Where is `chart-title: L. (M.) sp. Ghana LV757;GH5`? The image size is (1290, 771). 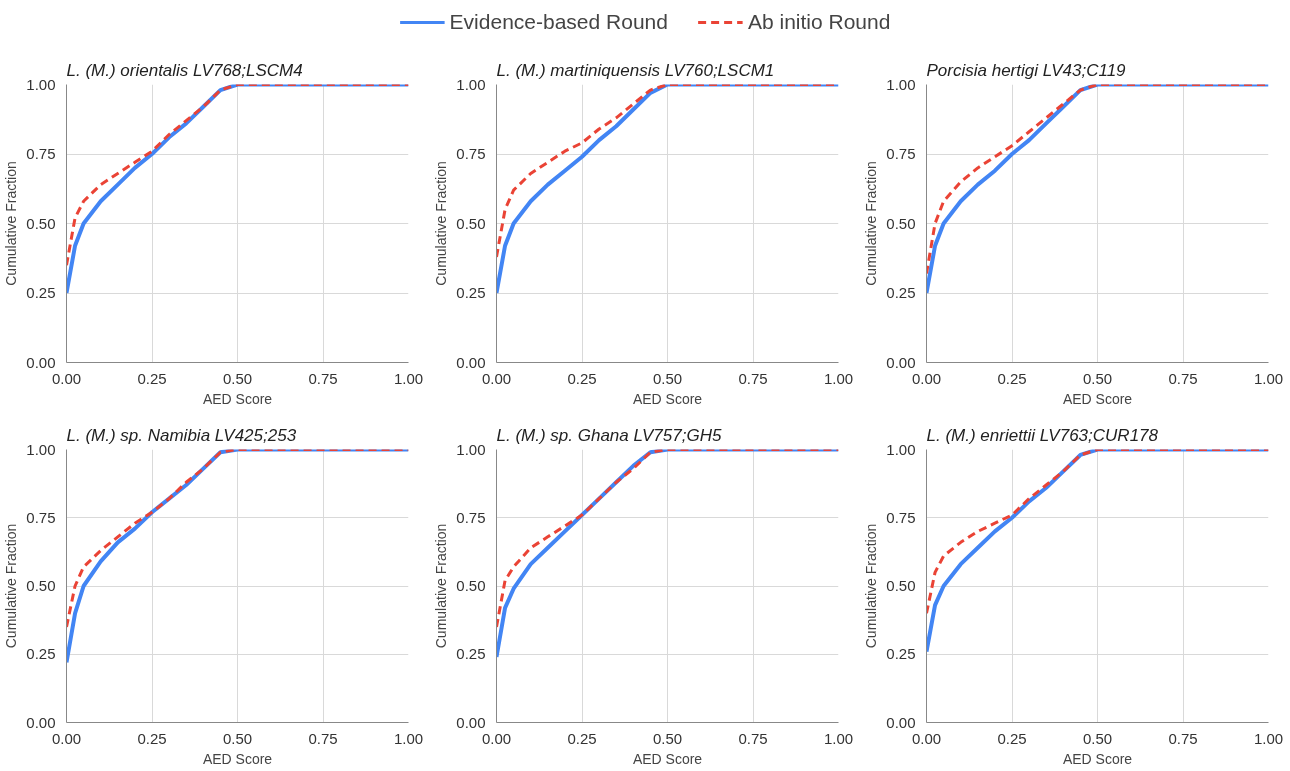
chart-title: L. (M.) sp. Ghana LV757;GH5 is located at coordinates (609, 435).